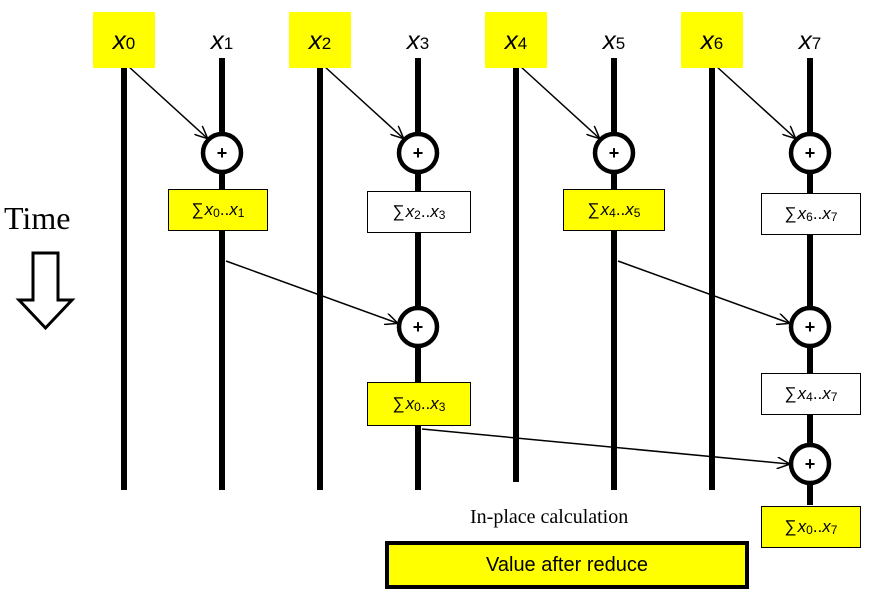 The image size is (871, 596). Describe the element at coordinates (811, 527) in the screenshot. I see `partial-sum-x0-x7: ∑ x 0.. x 7` at that location.